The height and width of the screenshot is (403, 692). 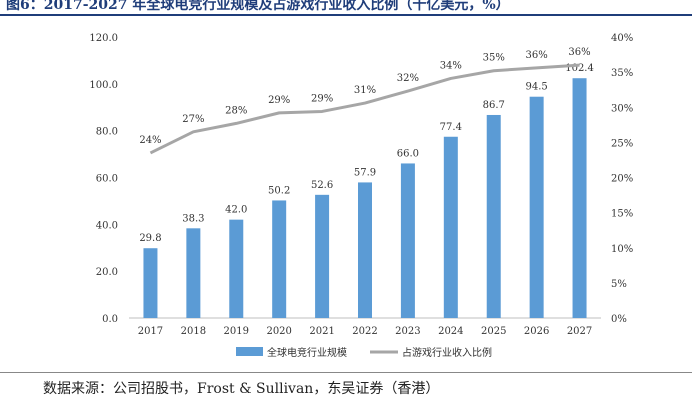 What do you see at coordinates (364, 109) in the screenshot?
I see `ratio-line` at bounding box center [364, 109].